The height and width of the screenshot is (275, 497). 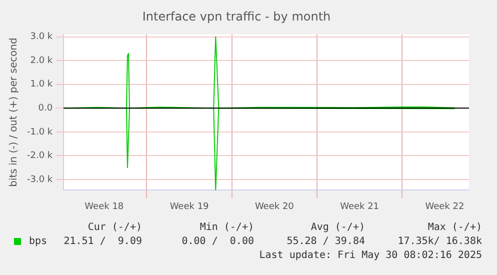 What do you see at coordinates (42, 37) in the screenshot?
I see `y-tick-label: 3.0 k` at bounding box center [42, 37].